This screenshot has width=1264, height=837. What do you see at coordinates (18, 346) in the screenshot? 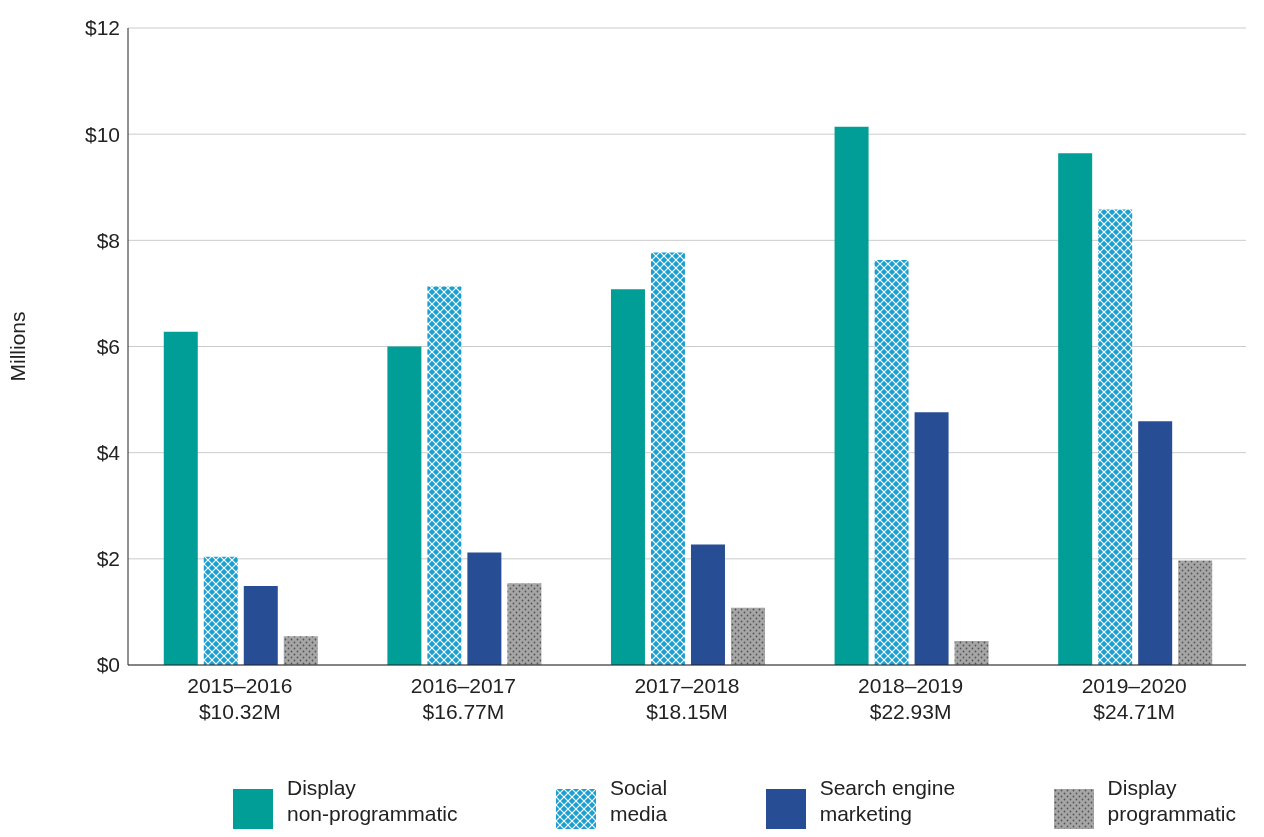
I see `y-axis-title: Millions` at bounding box center [18, 346].